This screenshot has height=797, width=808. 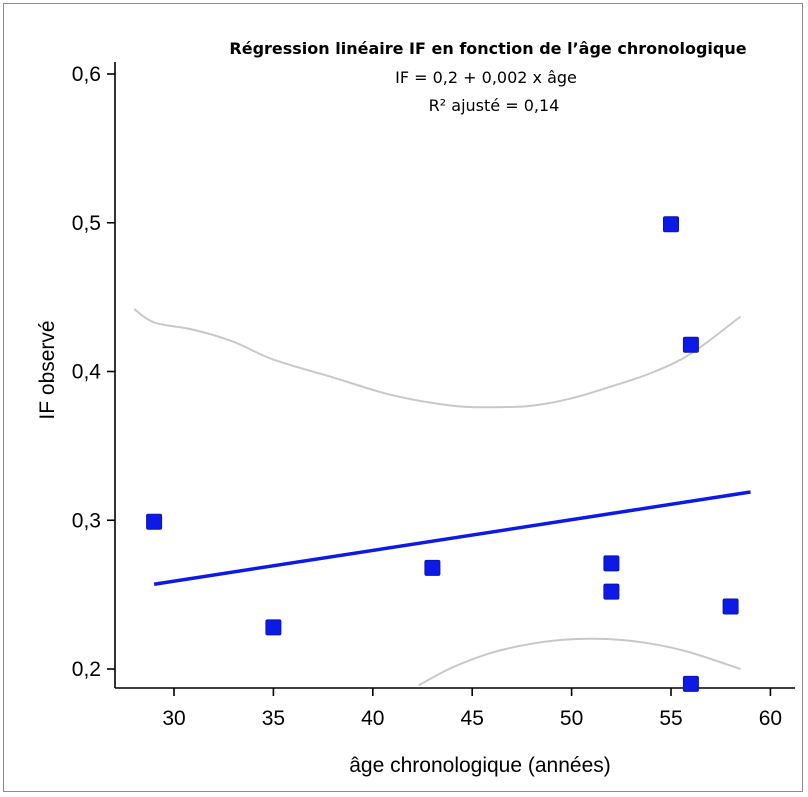 What do you see at coordinates (472, 718) in the screenshot?
I see `x-tick-label: 45` at bounding box center [472, 718].